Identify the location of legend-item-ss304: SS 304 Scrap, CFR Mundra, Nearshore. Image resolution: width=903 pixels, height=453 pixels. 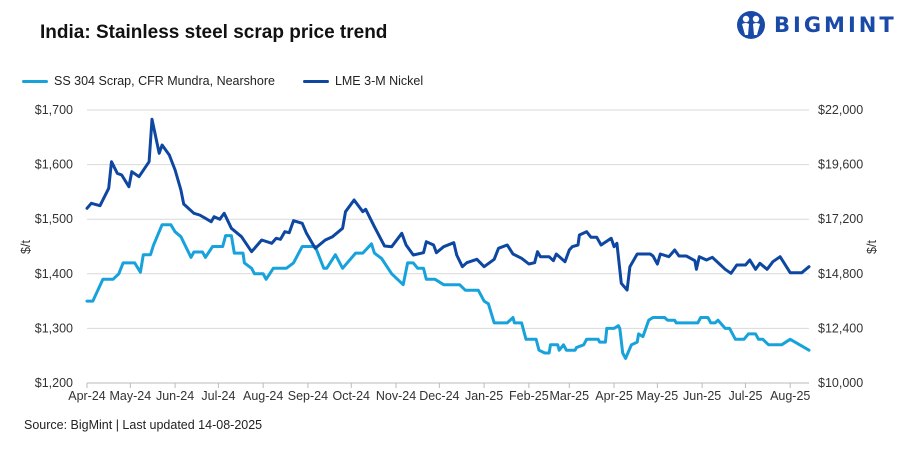
(148, 81).